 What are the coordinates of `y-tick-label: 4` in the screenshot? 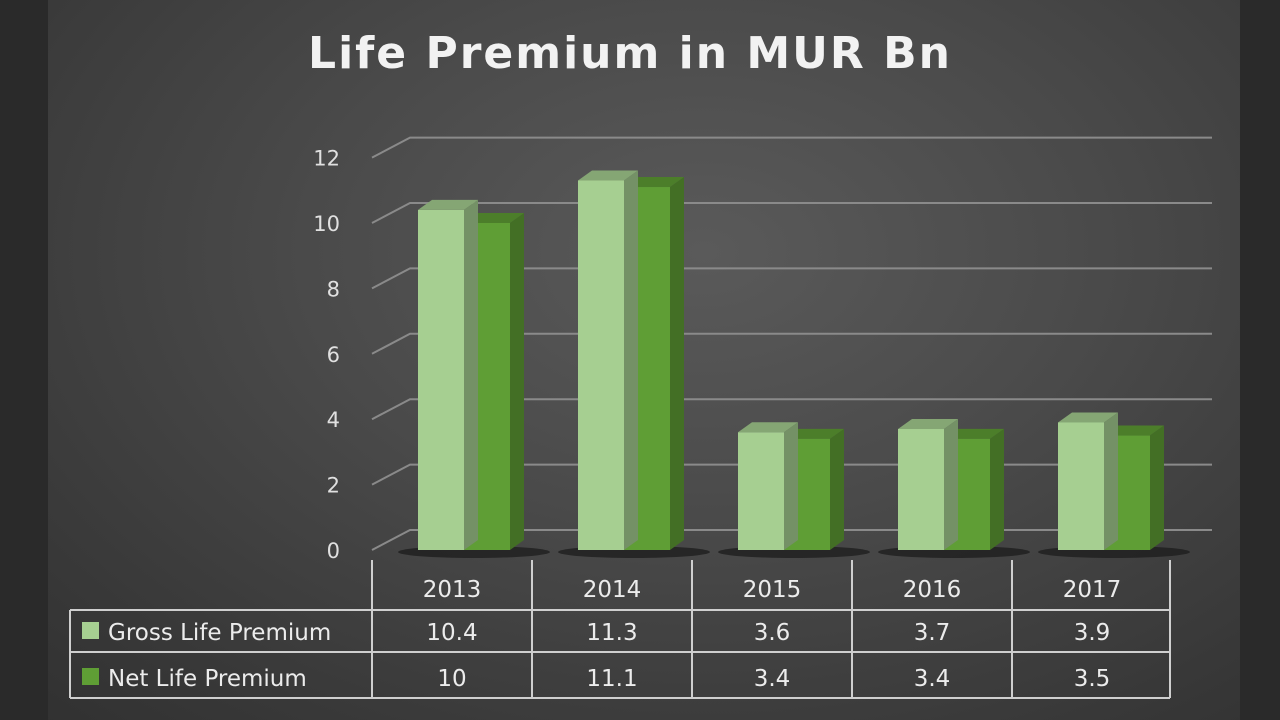 It's located at (333, 420).